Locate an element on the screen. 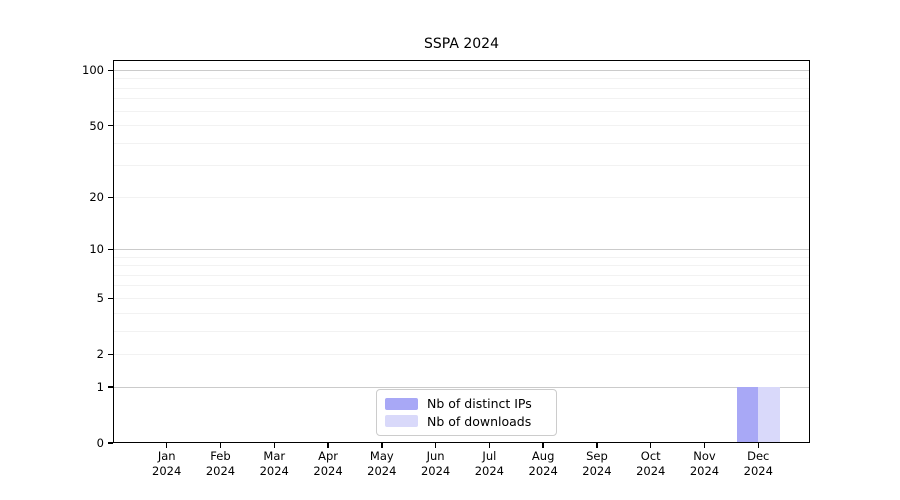  bar-distinct-ips-dec is located at coordinates (747, 415).